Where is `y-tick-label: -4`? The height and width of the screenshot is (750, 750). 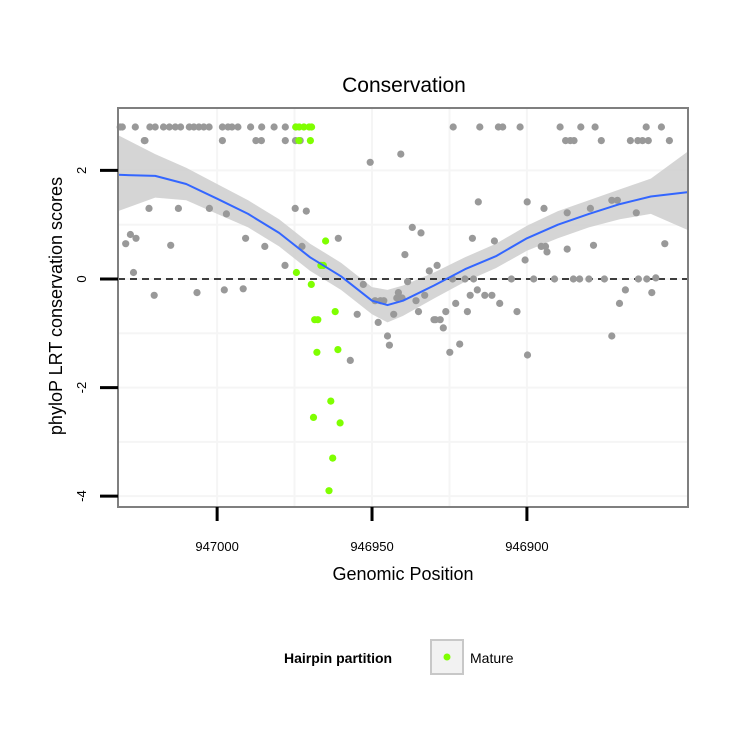
y-tick-label: -4 is located at coordinates (81, 496).